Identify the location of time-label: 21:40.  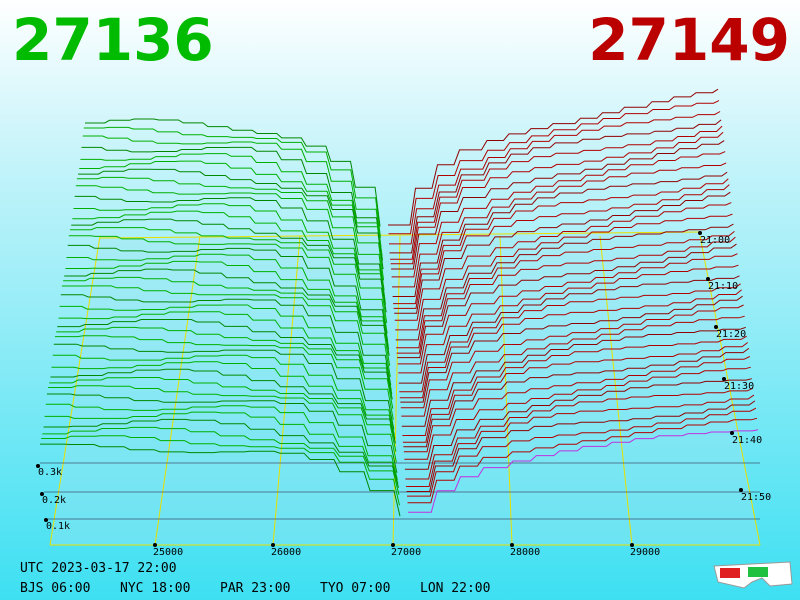
(747, 440).